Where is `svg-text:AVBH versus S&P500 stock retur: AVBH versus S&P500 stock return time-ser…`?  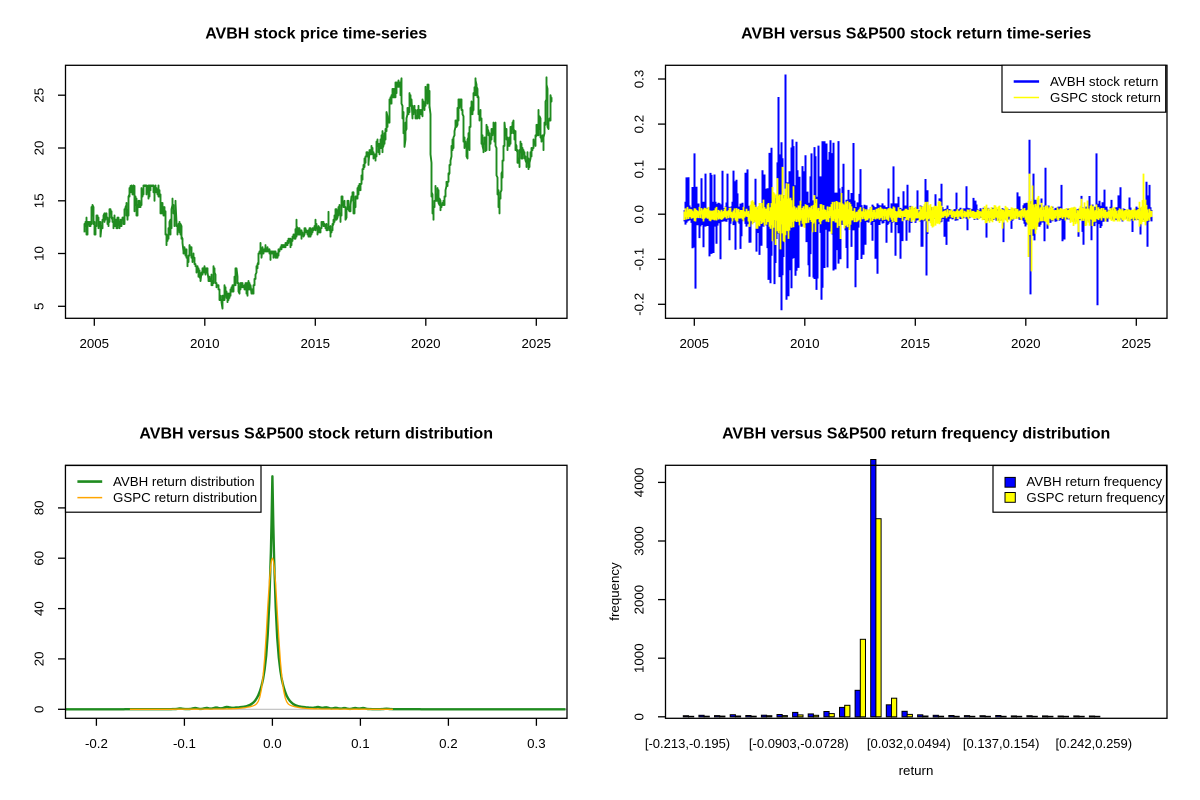
svg-text:AVBH versus S&P500 stock retur: AVBH versus S&P500 stock return time-ser… is located at coordinates (916, 34).